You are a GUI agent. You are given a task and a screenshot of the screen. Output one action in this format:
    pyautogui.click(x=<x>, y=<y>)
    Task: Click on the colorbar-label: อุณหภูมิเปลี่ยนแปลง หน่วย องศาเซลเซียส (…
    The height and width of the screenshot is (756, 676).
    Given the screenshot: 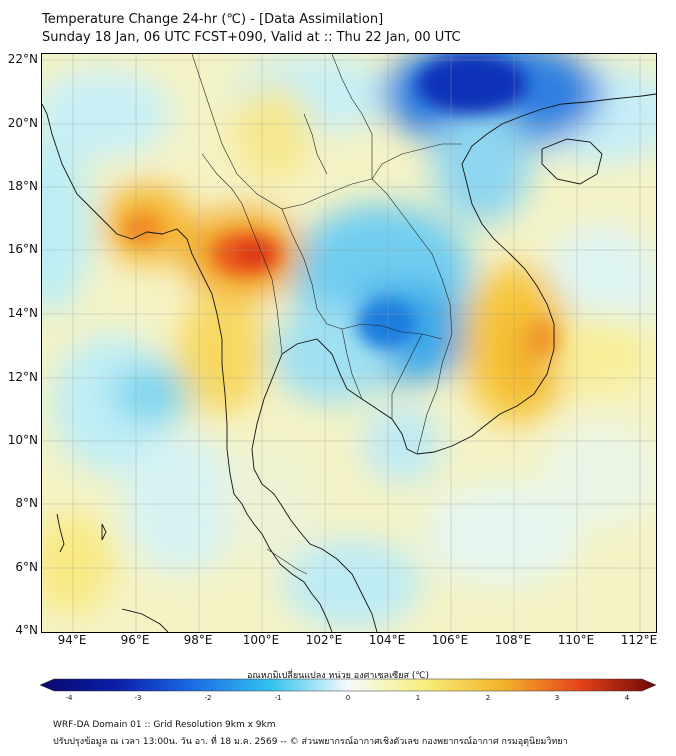 What is the action you would take?
    pyautogui.click(x=338, y=676)
    